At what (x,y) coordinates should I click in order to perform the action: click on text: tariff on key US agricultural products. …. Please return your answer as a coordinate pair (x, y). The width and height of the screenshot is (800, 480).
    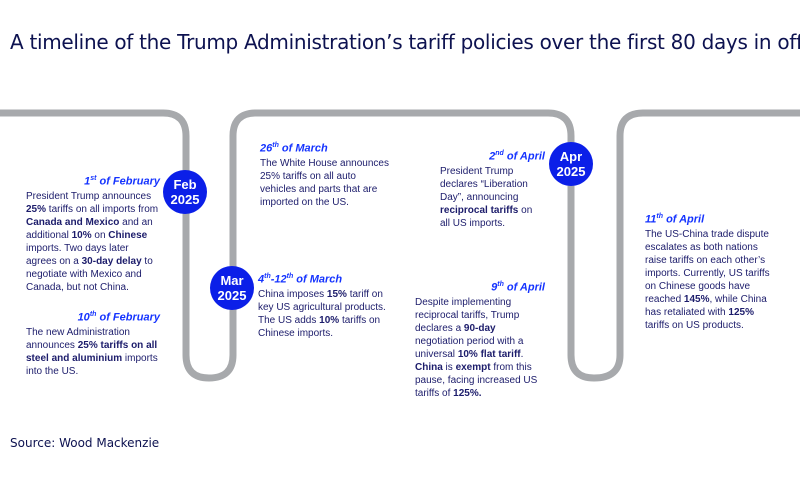
    Looking at the image, I should click on (322, 307).